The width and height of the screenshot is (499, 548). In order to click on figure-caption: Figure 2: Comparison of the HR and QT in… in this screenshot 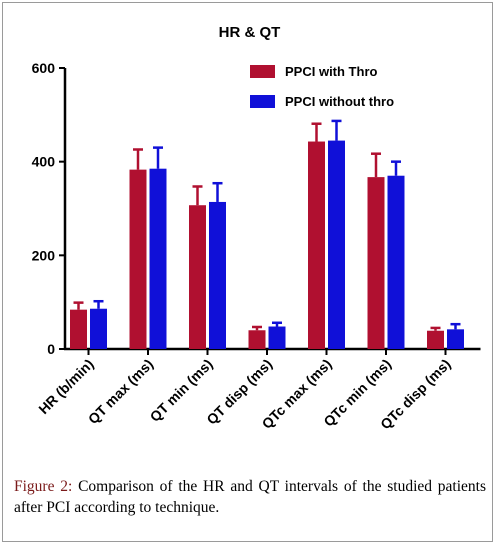, I will do `click(250, 497)`.